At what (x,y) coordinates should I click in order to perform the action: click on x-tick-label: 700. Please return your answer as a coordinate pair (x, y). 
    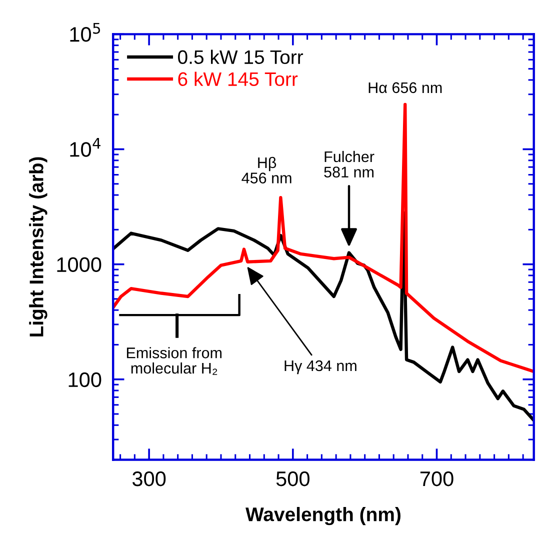
    Looking at the image, I should click on (437, 478).